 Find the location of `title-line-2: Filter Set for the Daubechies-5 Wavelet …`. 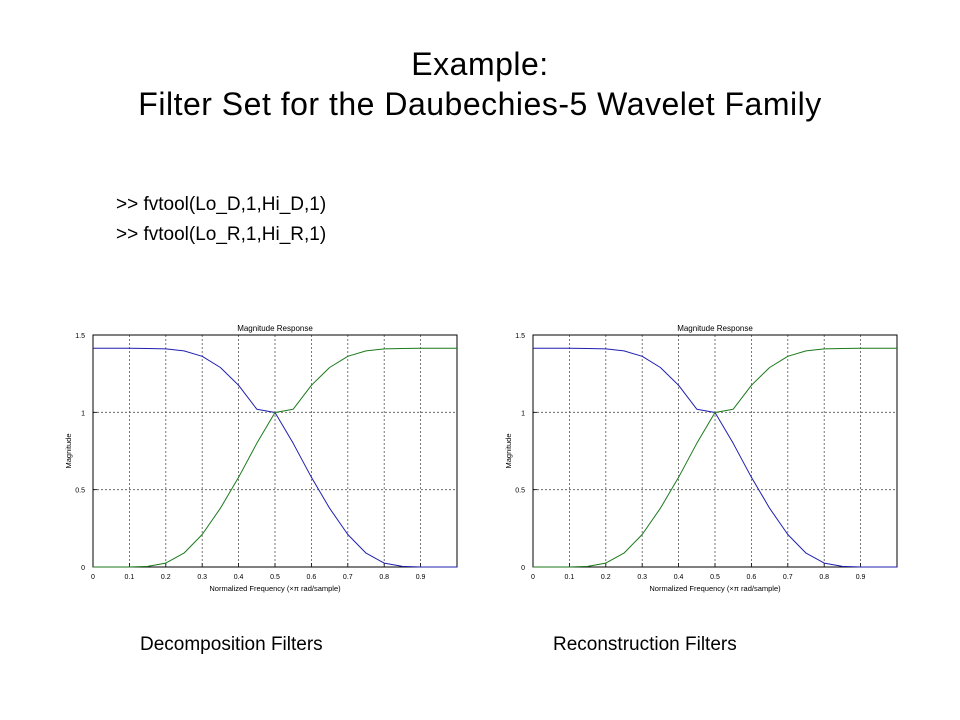

title-line-2: Filter Set for the Daubechies-5 Wavelet … is located at coordinates (480, 104).